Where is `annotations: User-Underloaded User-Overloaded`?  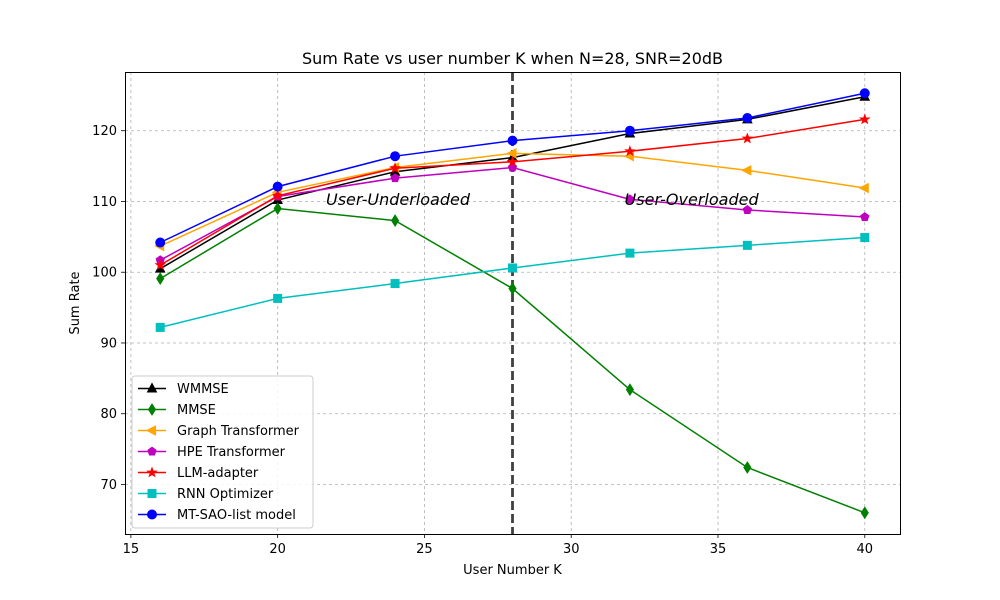
annotations: User-Underloaded User-Overloaded is located at coordinates (542, 199).